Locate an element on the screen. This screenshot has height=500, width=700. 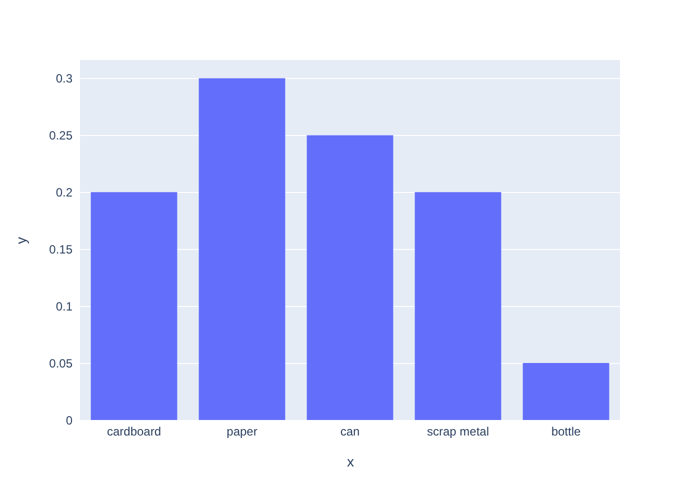
y-tick-label: 0.1 is located at coordinates (64, 307).